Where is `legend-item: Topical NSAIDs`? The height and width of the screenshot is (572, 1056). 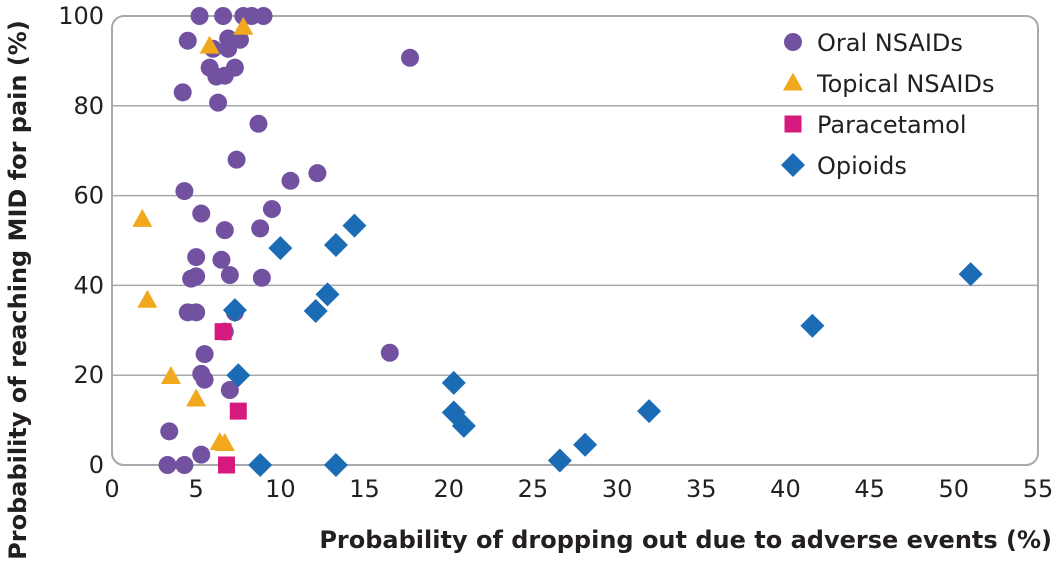 legend-item: Topical NSAIDs is located at coordinates (888, 84).